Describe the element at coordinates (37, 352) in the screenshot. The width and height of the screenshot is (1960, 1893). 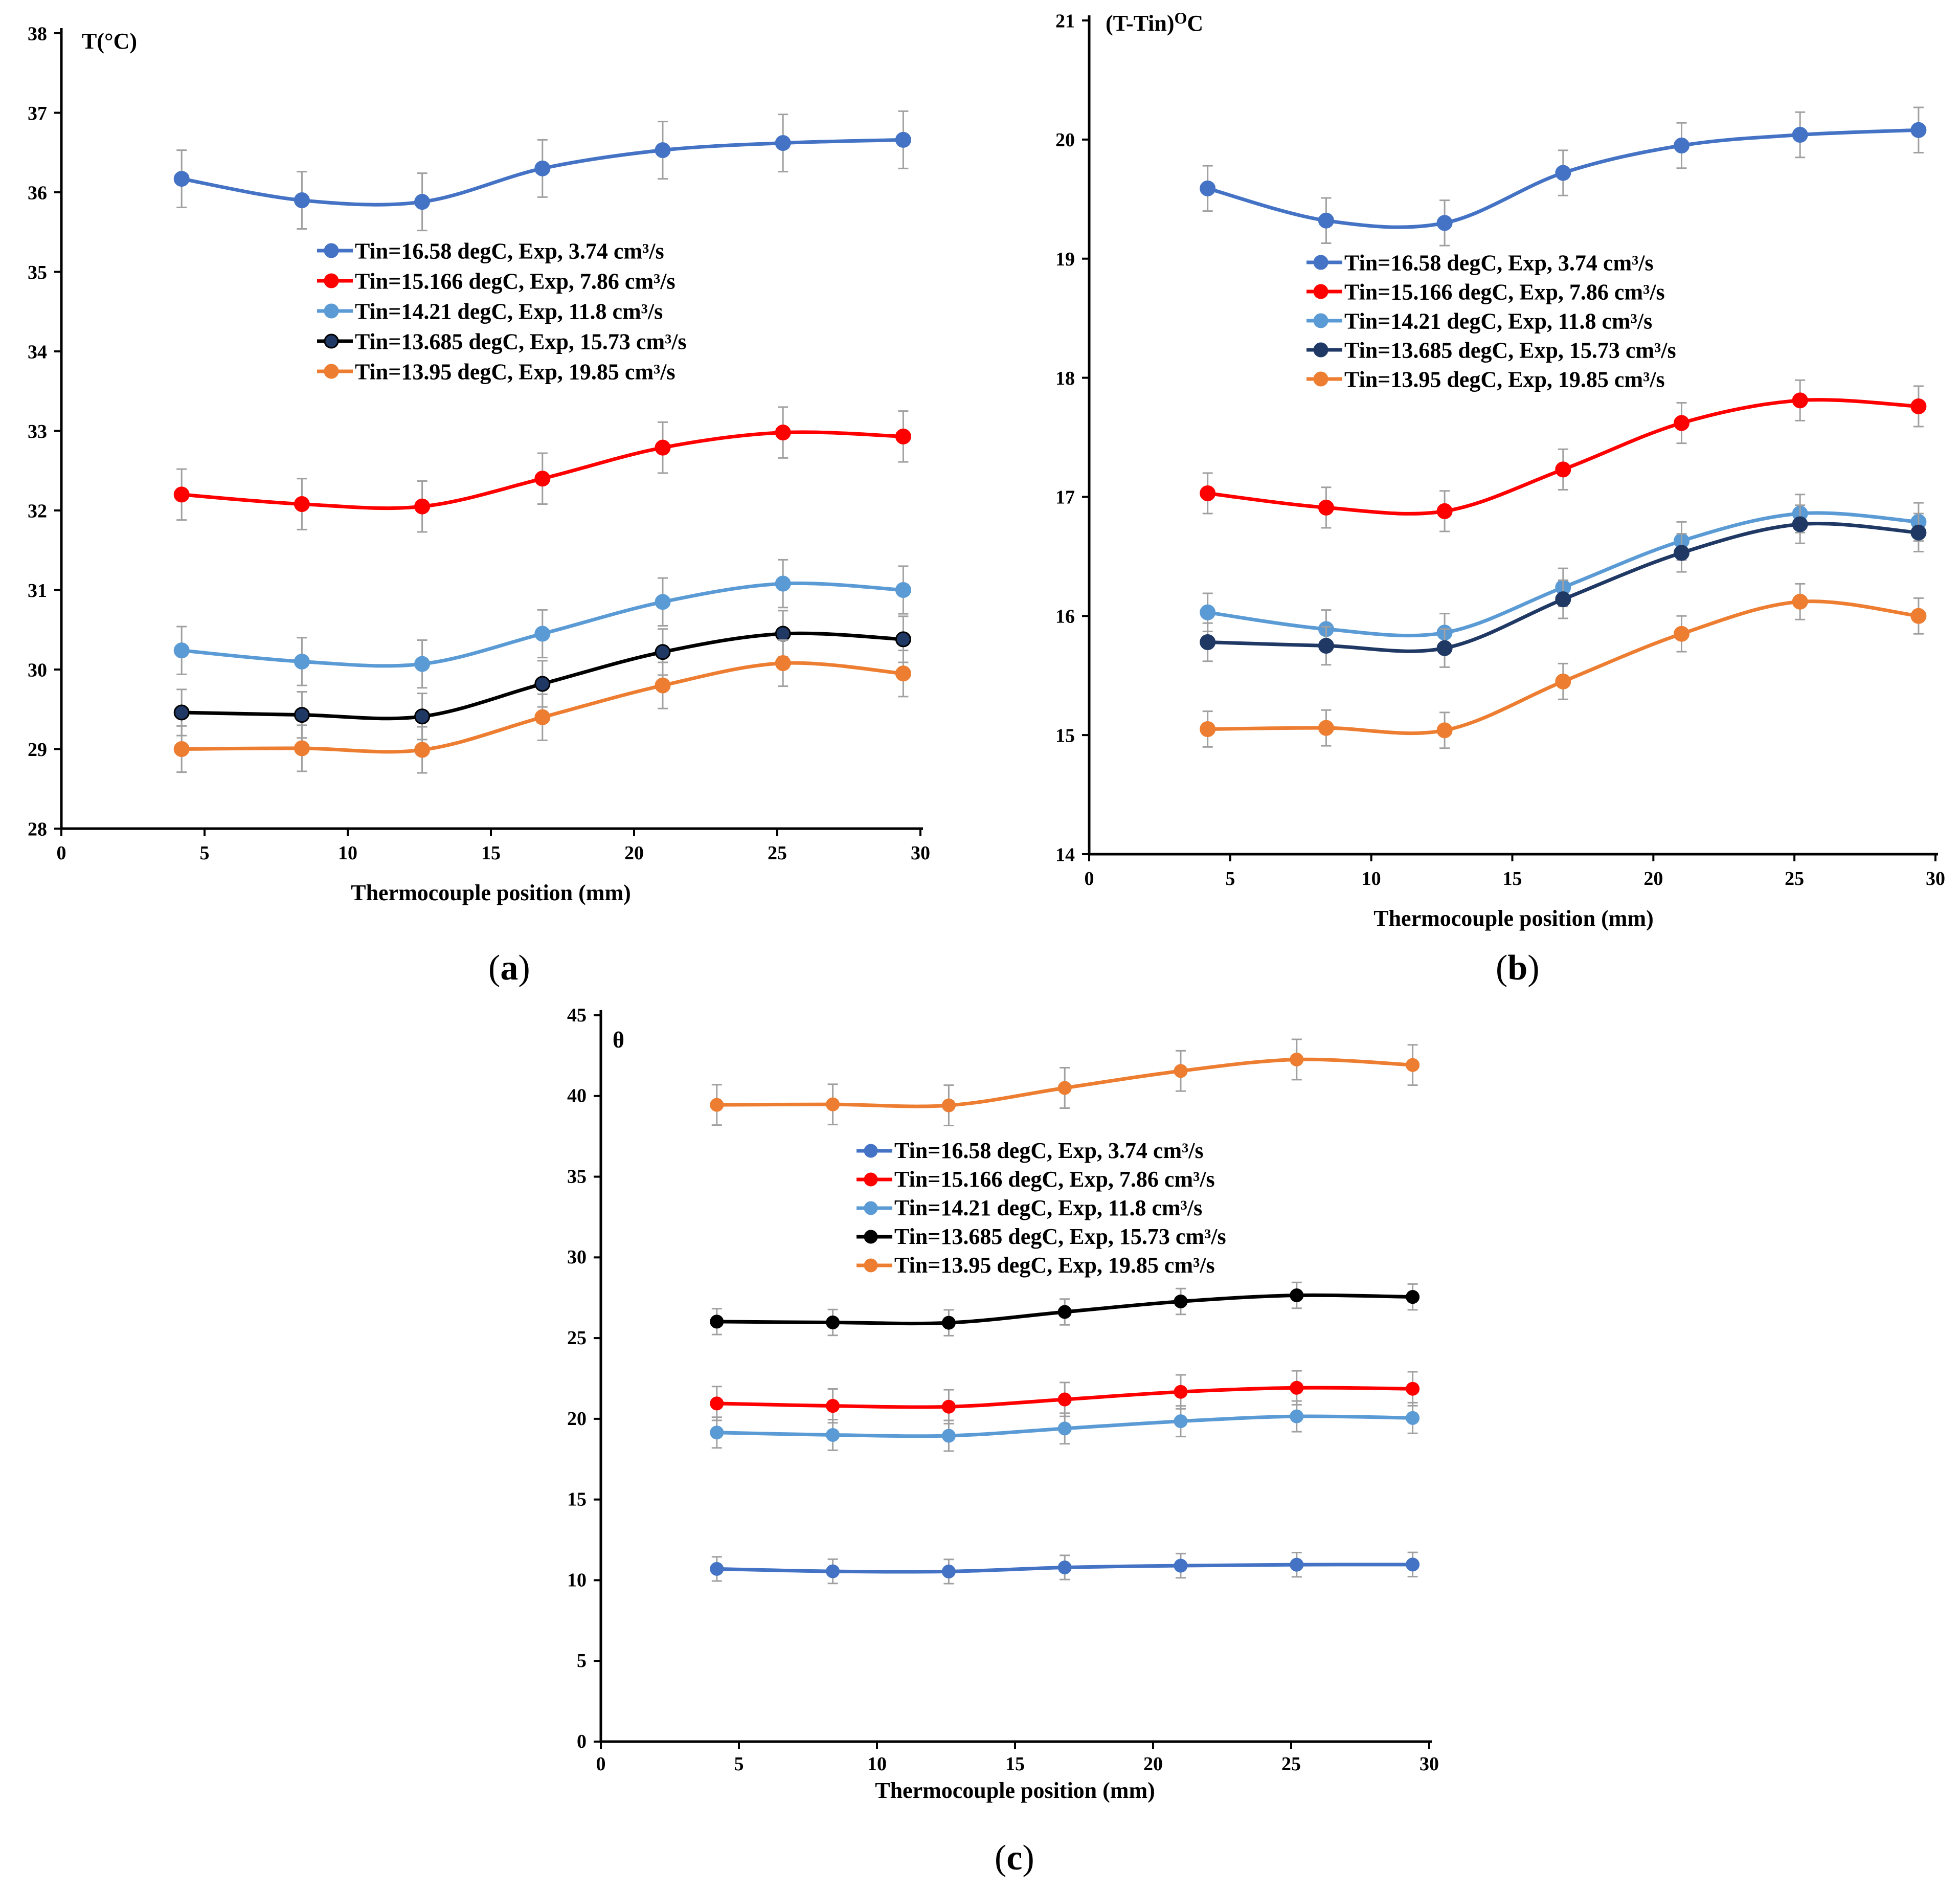
I see `y-tick-label: 34` at that location.